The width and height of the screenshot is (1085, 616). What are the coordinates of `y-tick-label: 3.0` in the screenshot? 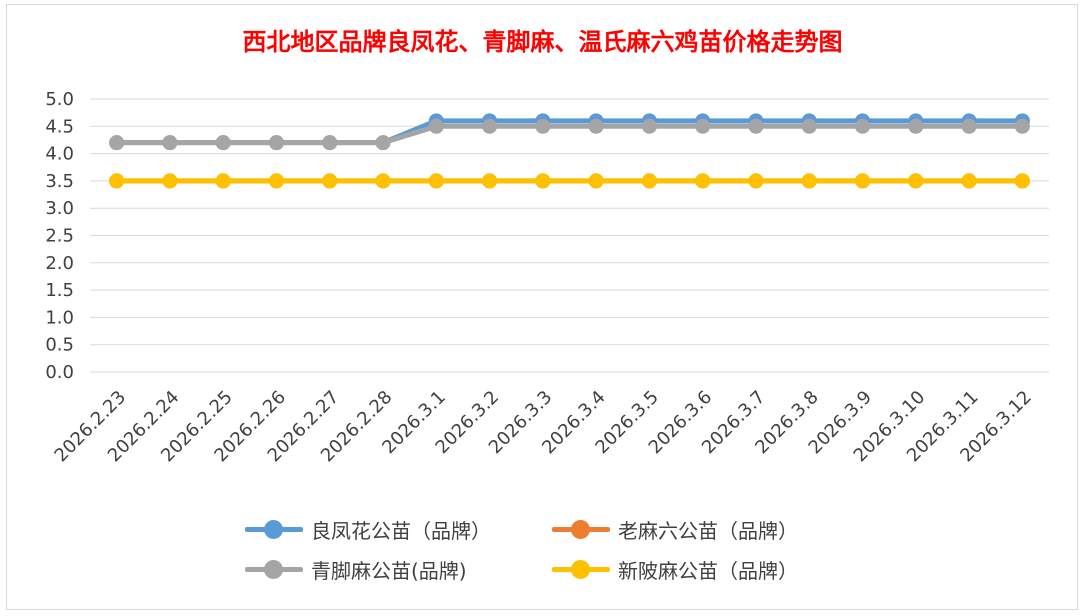 It's located at (59, 208).